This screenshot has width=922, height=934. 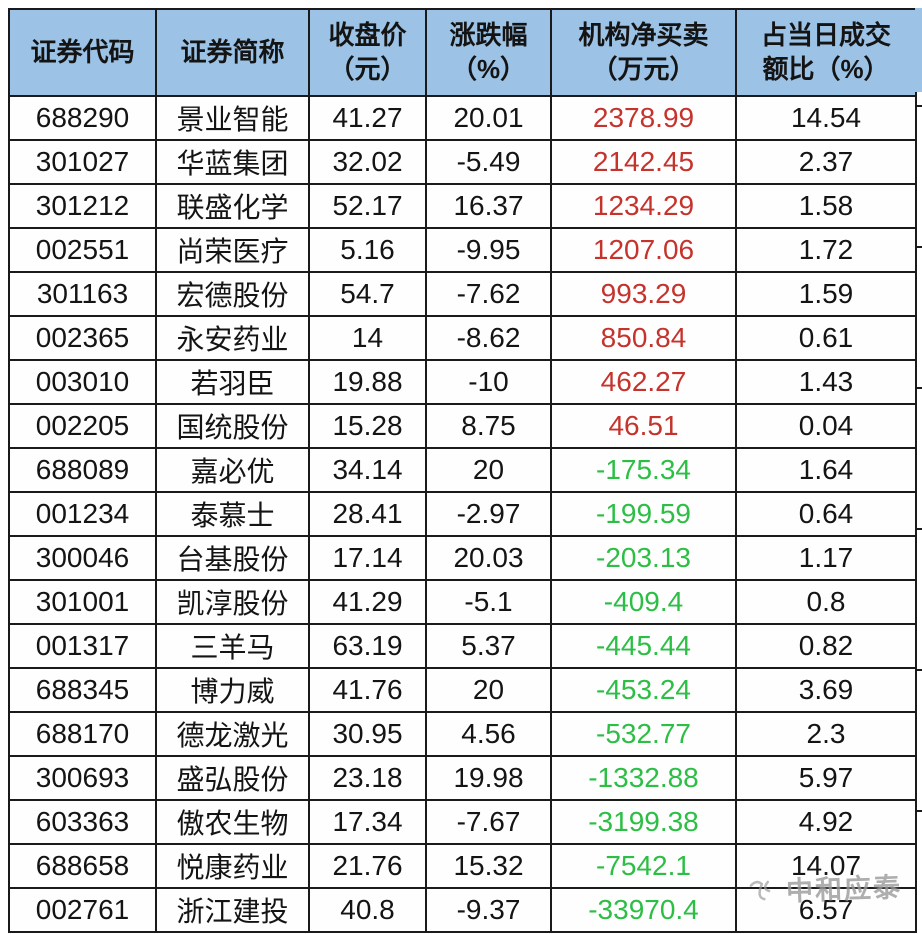 I want to click on table-row: 688345 博力威 41.76 20 -453.24 3.69, so click(x=462, y=690).